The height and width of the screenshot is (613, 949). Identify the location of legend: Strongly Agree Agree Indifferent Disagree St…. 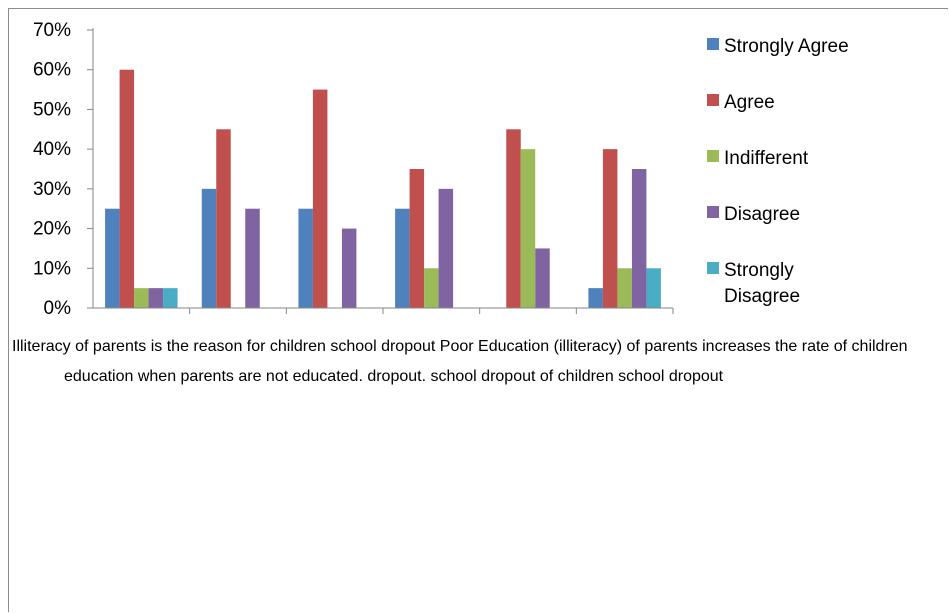
(778, 171).